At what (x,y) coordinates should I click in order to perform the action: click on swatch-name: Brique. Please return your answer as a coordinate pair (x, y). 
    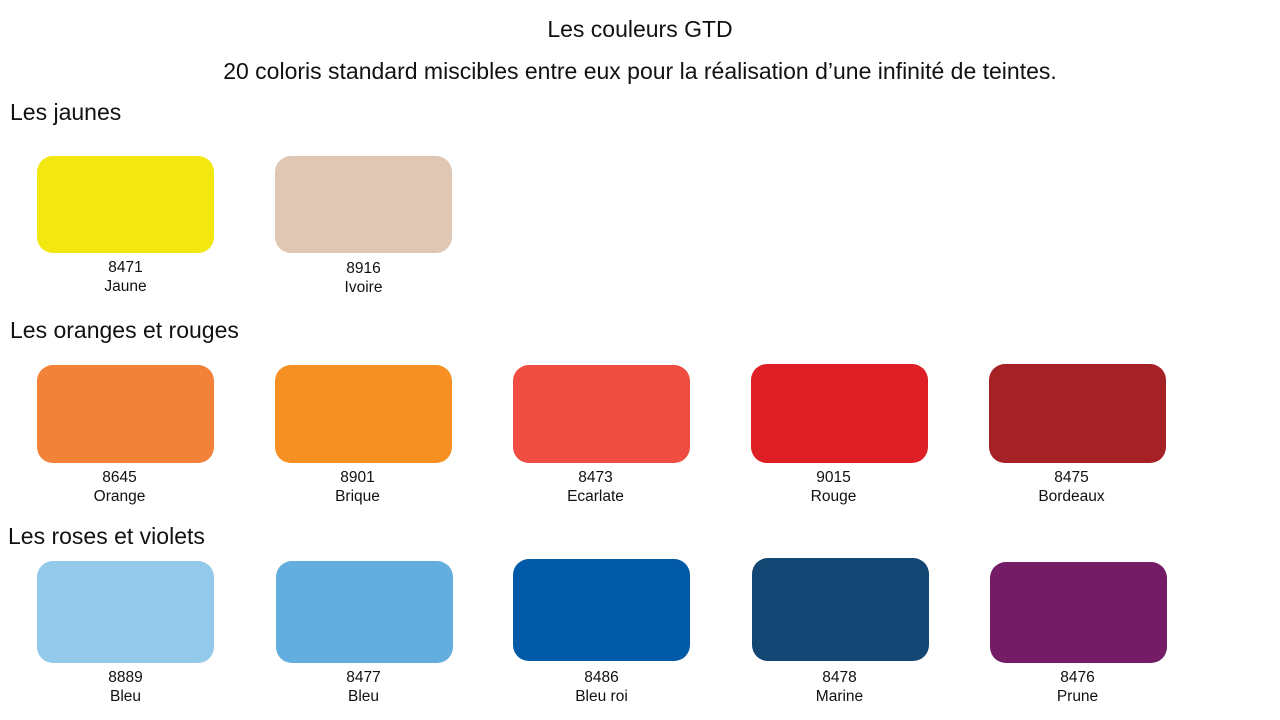
    Looking at the image, I should click on (357, 496).